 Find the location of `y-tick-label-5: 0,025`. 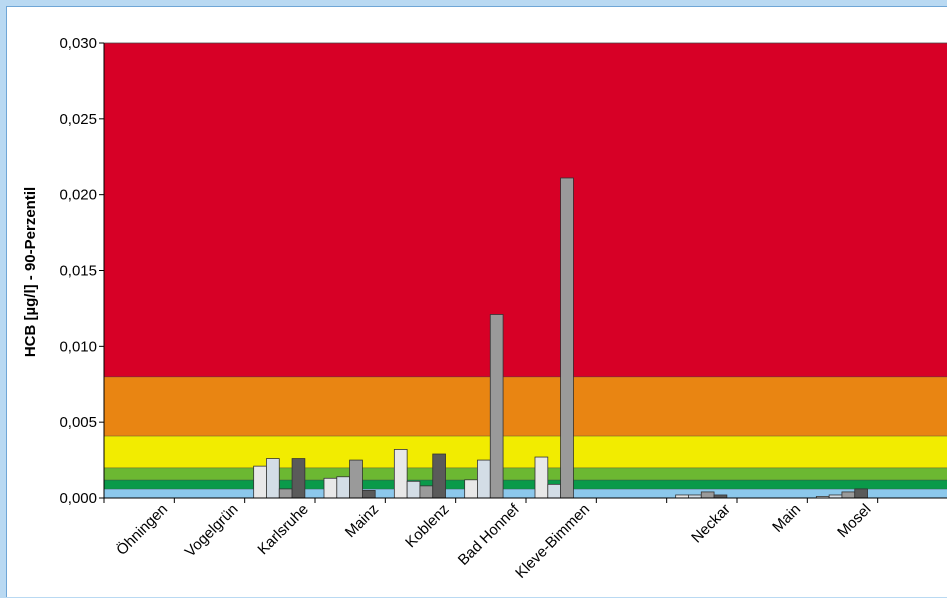

y-tick-label-5: 0,025 is located at coordinates (78, 119).